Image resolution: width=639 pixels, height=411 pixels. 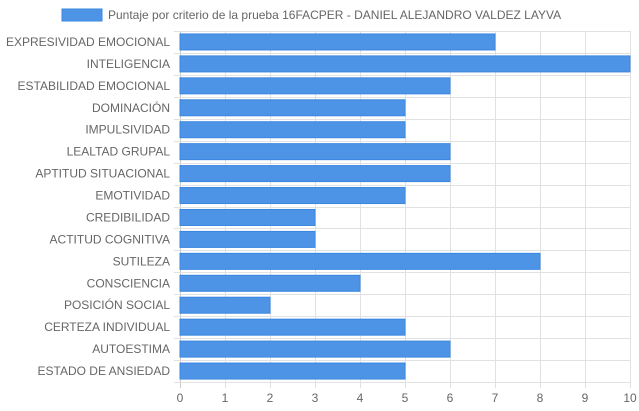 What do you see at coordinates (88, 42) in the screenshot?
I see `category-label: EXPRESIVIDAD EMOCIONAL` at bounding box center [88, 42].